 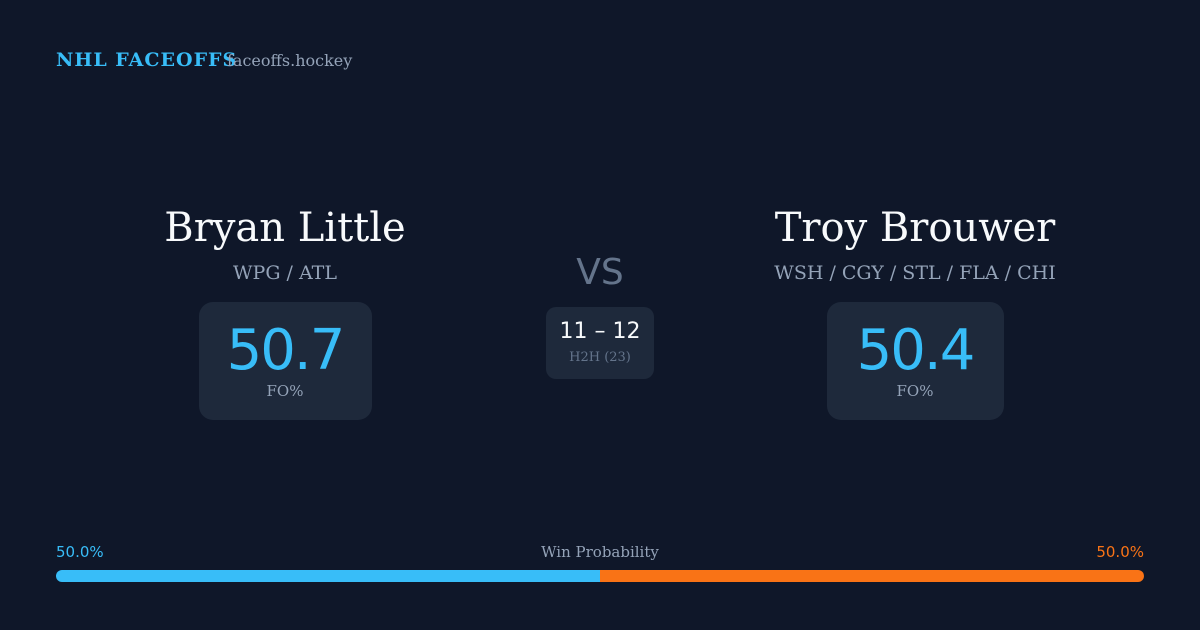 What do you see at coordinates (147, 60) in the screenshot?
I see `brand: NHL FACEOFFS` at bounding box center [147, 60].